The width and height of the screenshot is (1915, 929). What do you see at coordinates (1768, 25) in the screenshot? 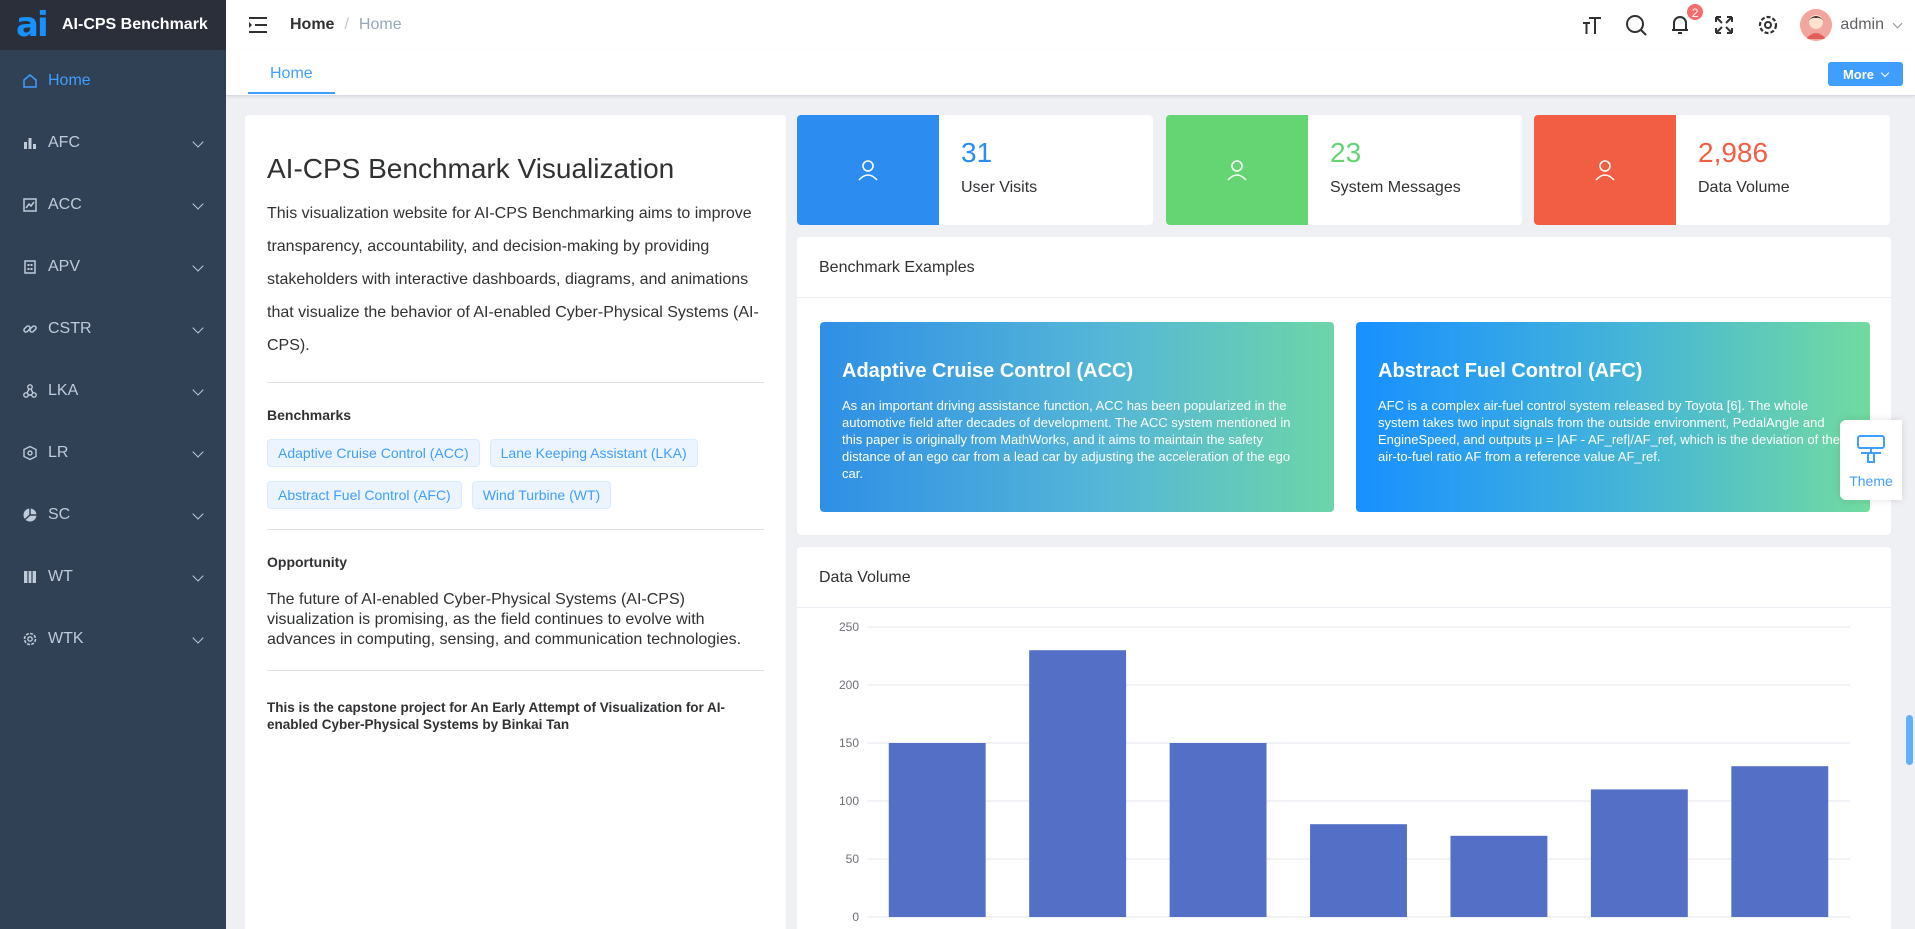
I see `settings-icon` at bounding box center [1768, 25].